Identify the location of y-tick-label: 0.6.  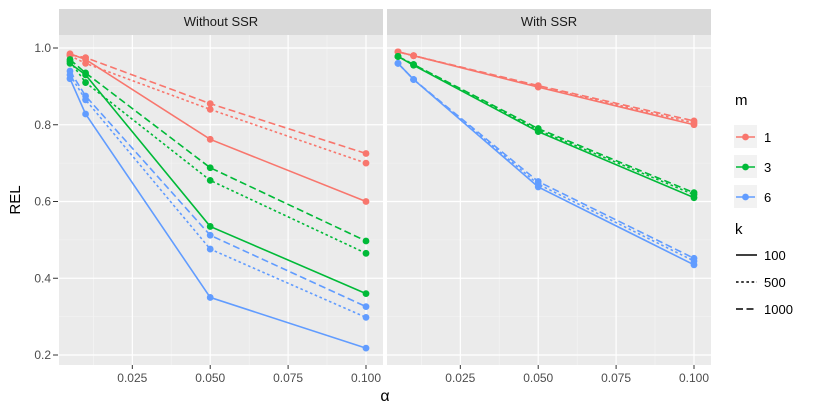
(42, 202).